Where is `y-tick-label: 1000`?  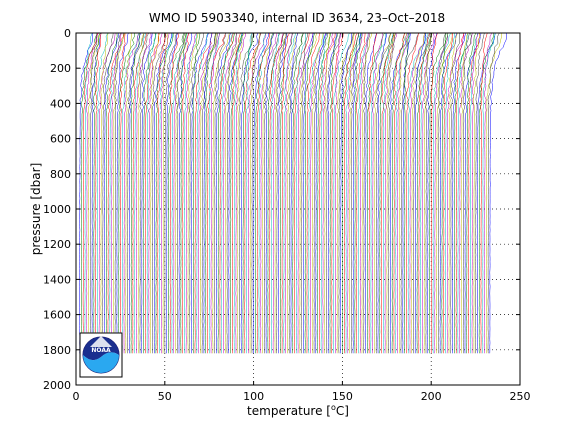 y-tick-label: 1000 is located at coordinates (57, 209).